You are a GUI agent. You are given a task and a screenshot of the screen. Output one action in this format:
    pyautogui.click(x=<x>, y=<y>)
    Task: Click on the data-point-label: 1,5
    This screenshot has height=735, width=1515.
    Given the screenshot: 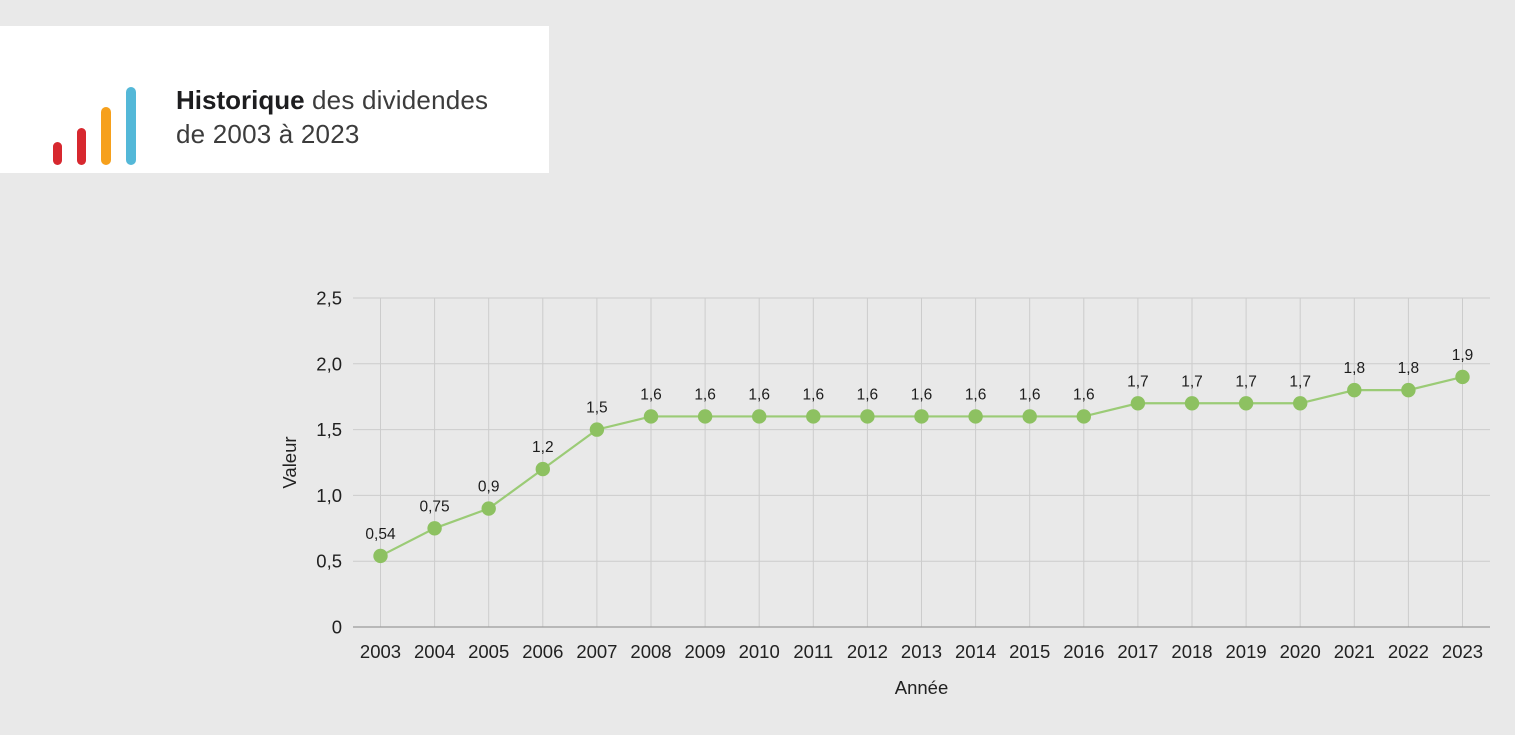 What is the action you would take?
    pyautogui.click(x=597, y=408)
    